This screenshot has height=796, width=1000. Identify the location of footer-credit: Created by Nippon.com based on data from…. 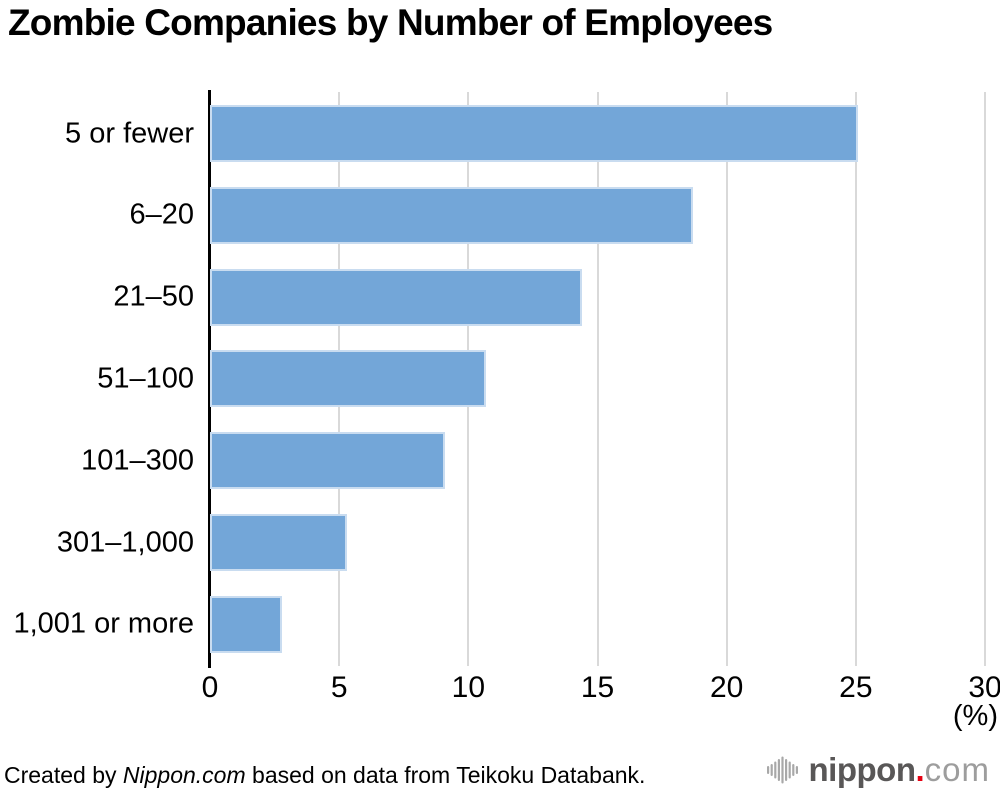
(324, 775).